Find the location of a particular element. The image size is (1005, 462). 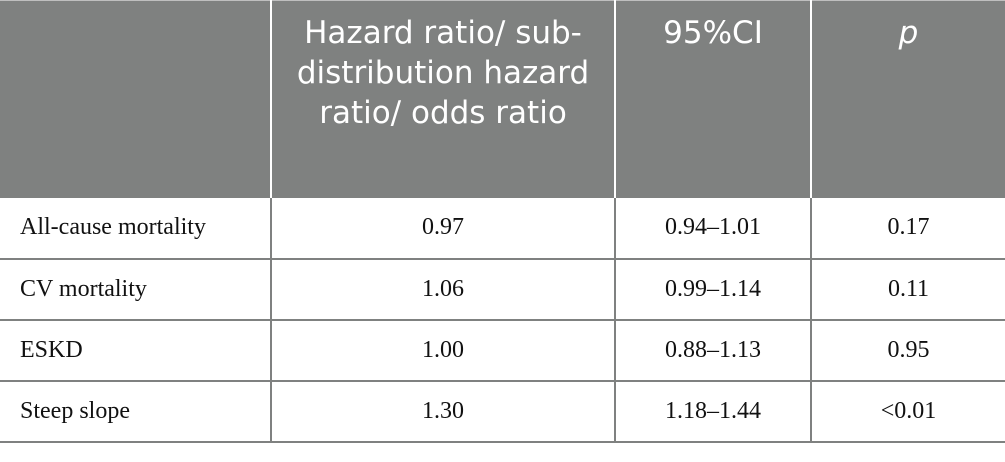

table-row: All-cause mortality 0.97 0.94–1.01 0.17 is located at coordinates (502, 228).